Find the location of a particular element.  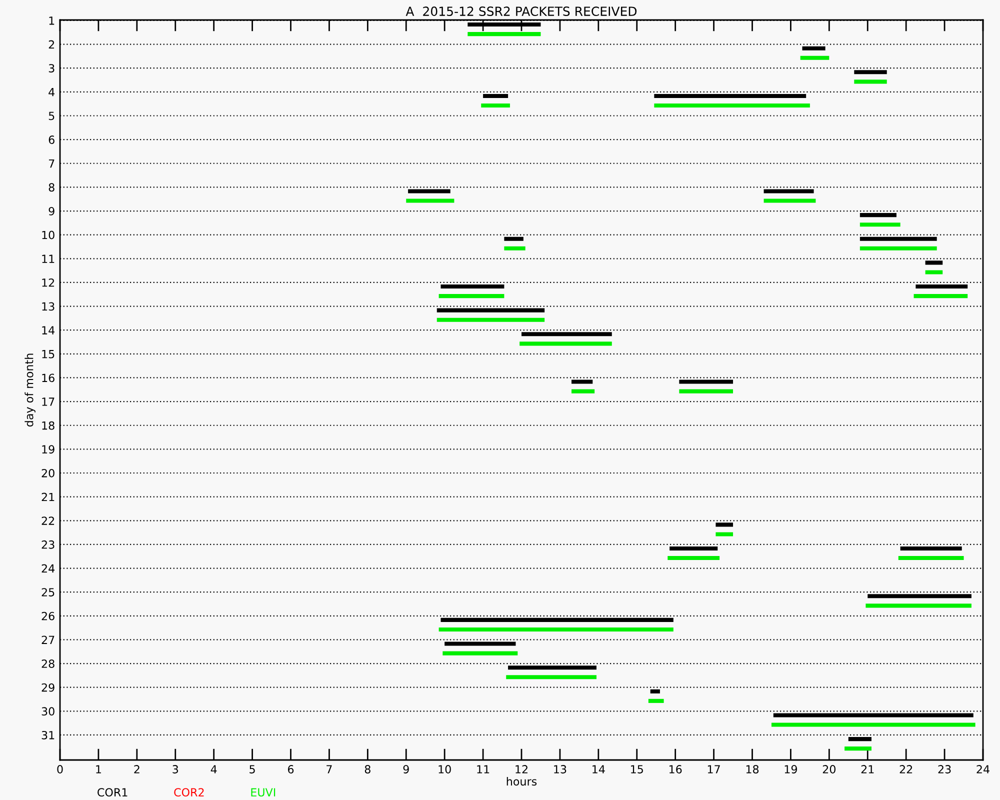

legend-label: COR2 is located at coordinates (189, 792).